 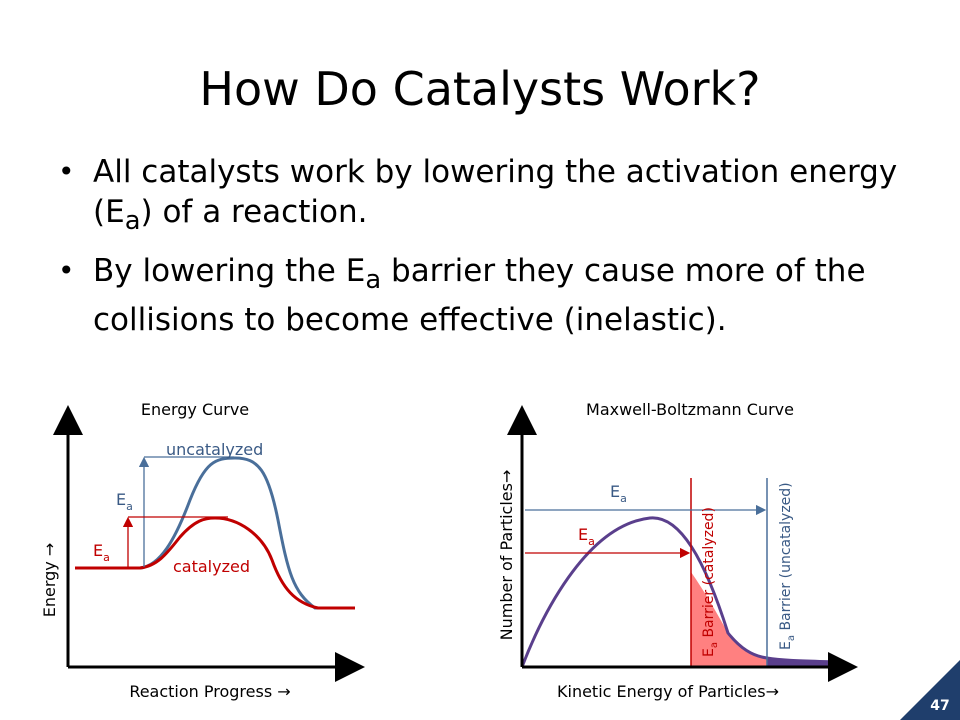 I want to click on energy-y-label: Energy →, so click(x=49, y=580).